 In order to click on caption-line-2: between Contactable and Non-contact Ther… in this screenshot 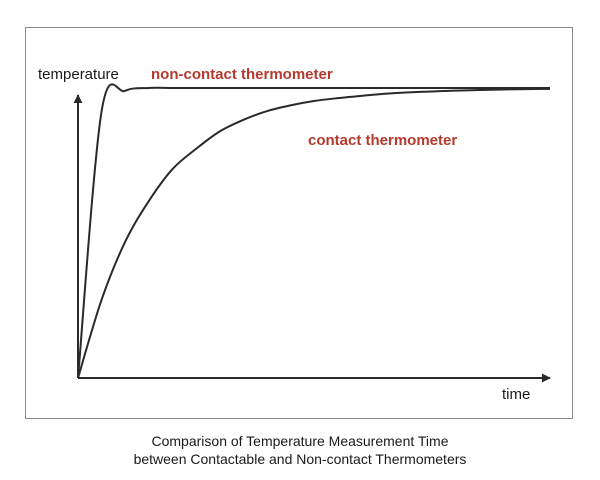, I will do `click(300, 459)`.